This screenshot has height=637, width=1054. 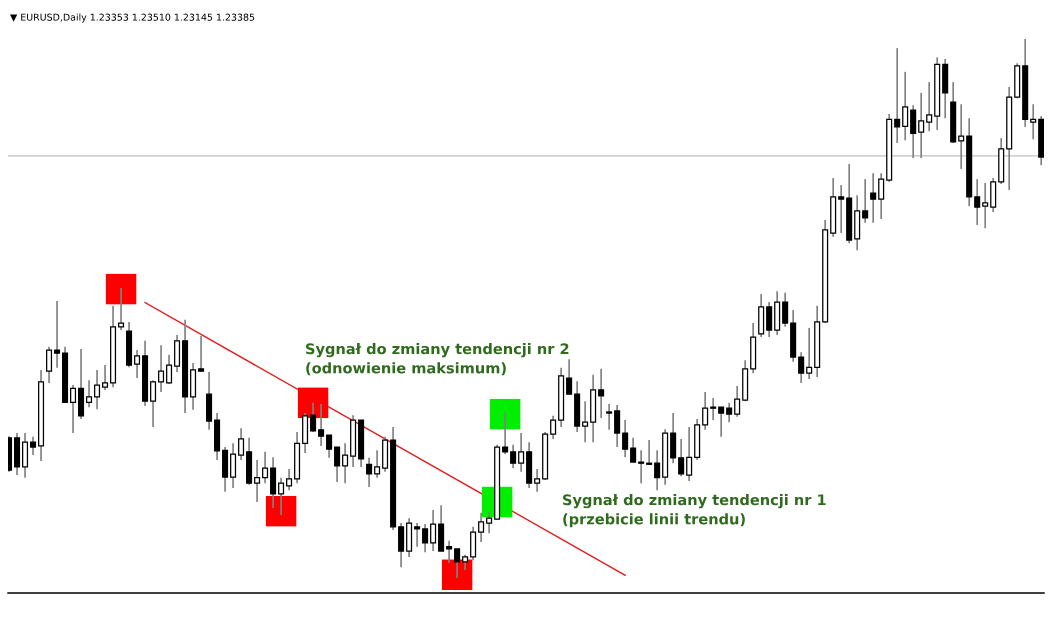 What do you see at coordinates (132, 18) in the screenshot?
I see `chart-title: ▼ EURUSD,Daily 1.23353 1.23510 1.23145 1.23385` at bounding box center [132, 18].